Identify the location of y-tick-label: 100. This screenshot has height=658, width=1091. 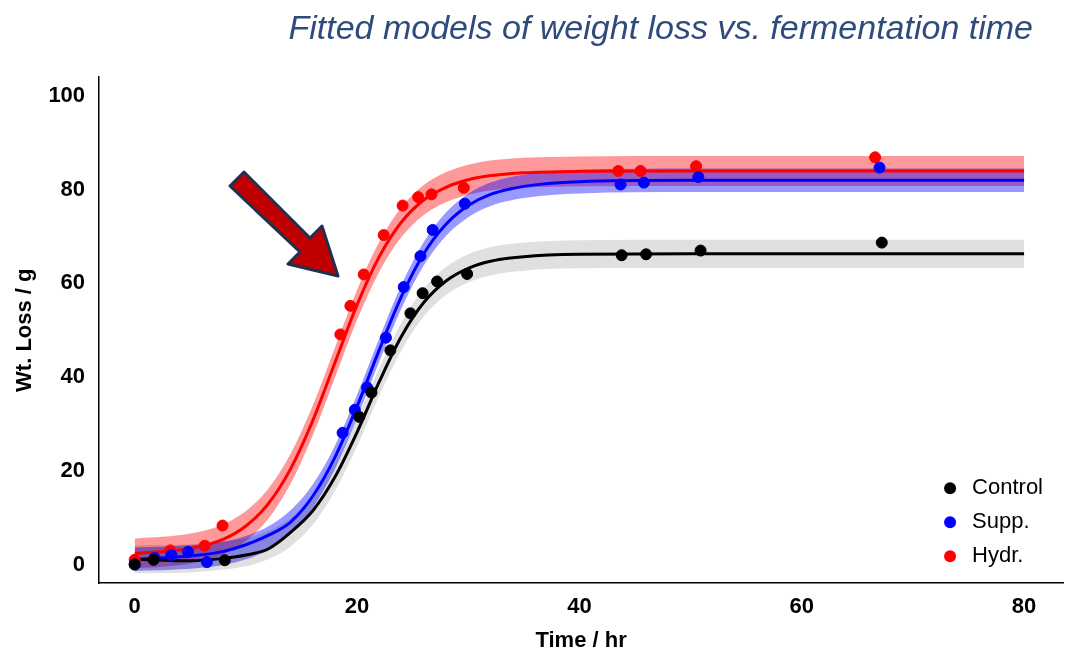
(67, 94).